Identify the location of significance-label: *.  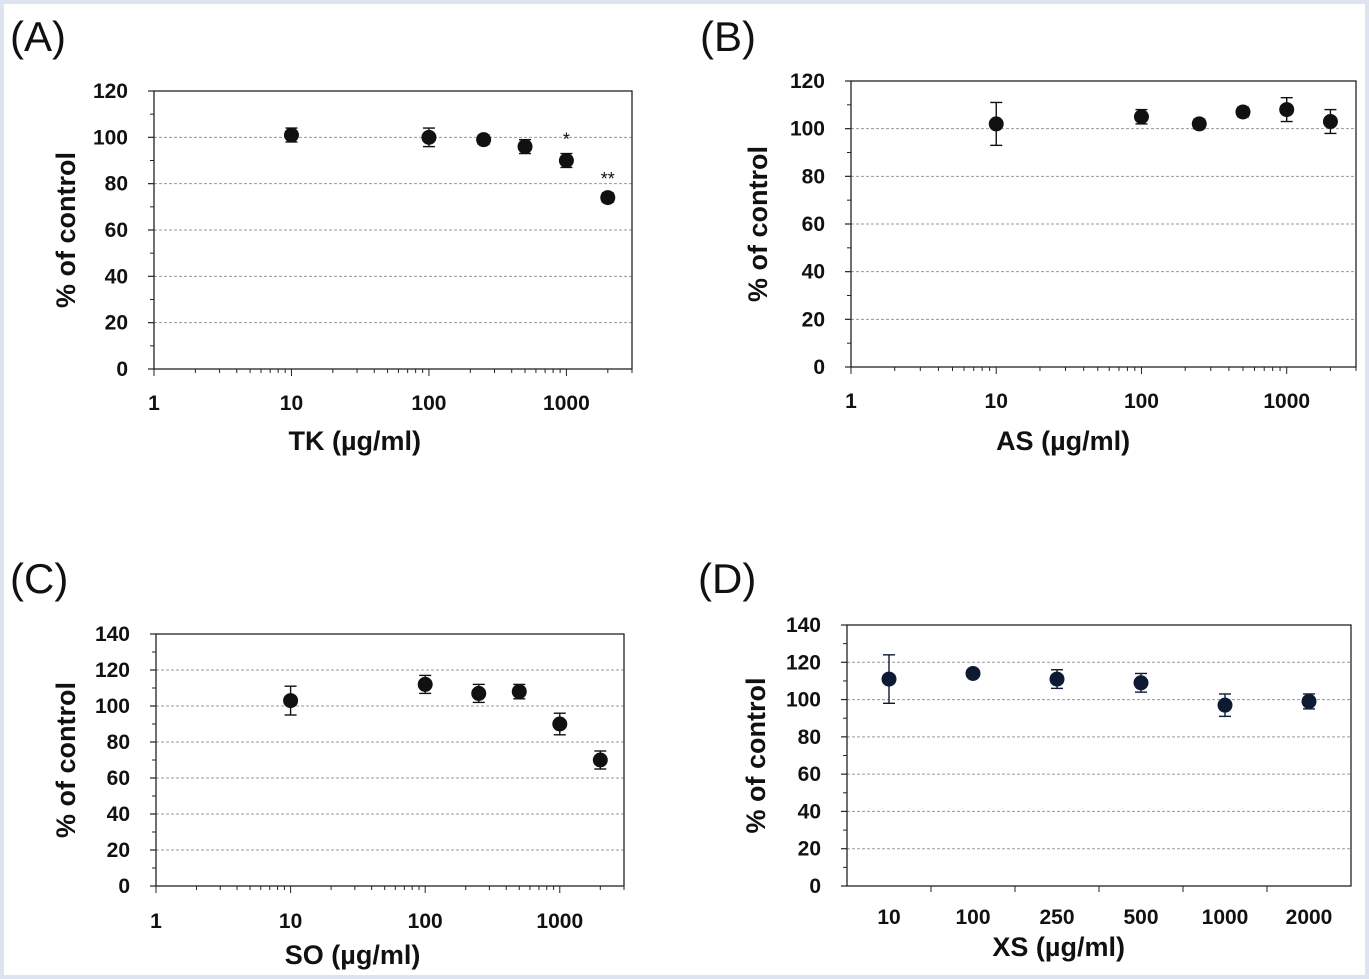
(566, 140).